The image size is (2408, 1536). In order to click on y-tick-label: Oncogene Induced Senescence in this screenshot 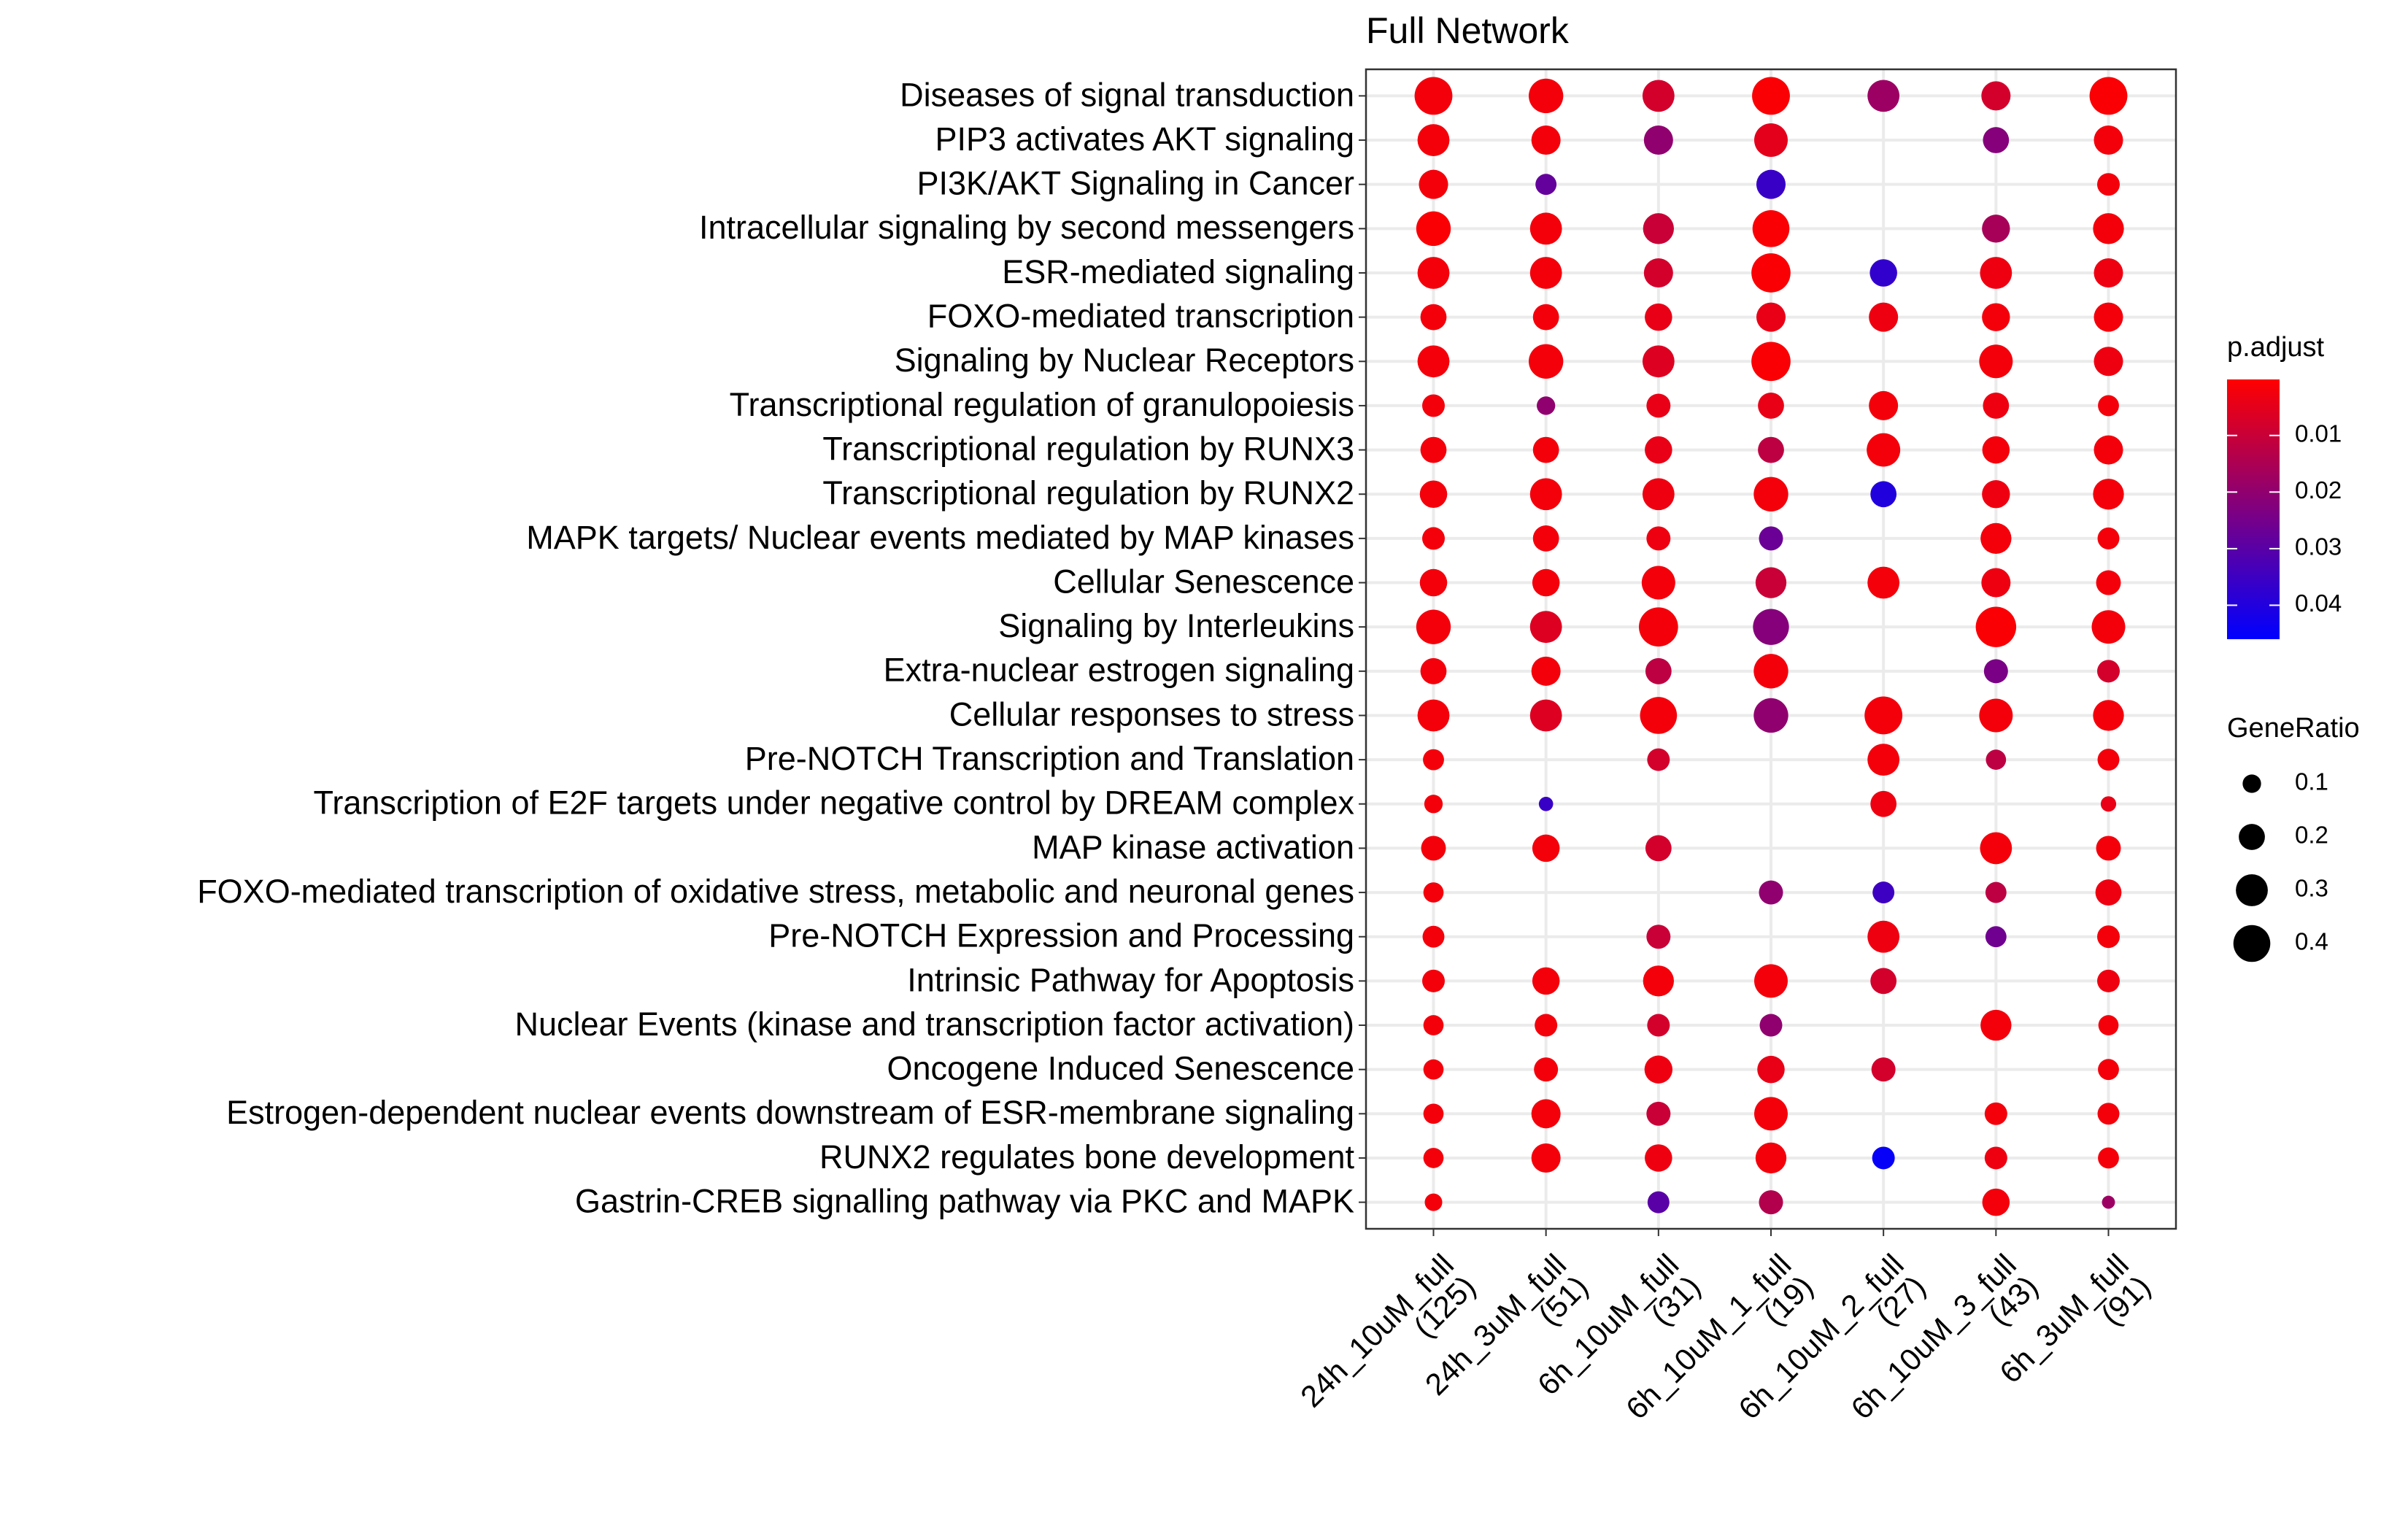, I will do `click(1120, 1068)`.